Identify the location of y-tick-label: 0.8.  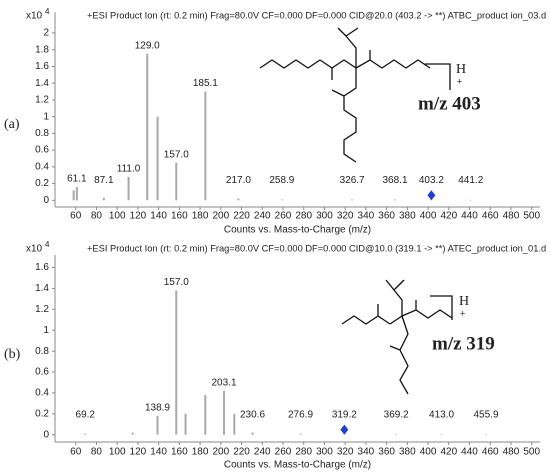
(42, 133).